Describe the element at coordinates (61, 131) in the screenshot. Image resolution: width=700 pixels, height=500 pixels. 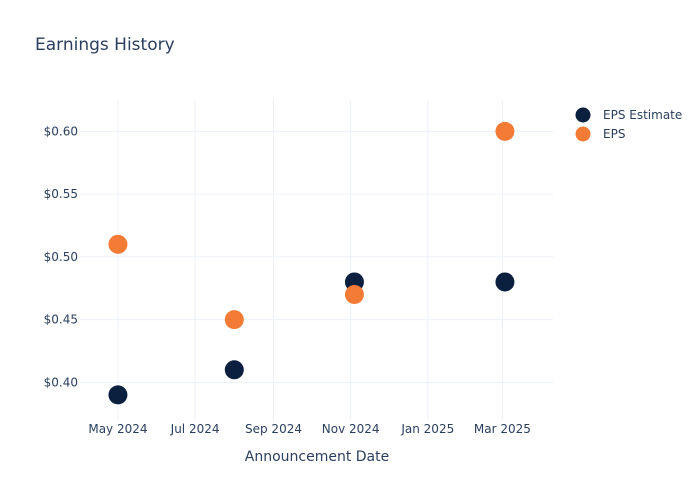
I see `y-tick-label: $0.60` at that location.